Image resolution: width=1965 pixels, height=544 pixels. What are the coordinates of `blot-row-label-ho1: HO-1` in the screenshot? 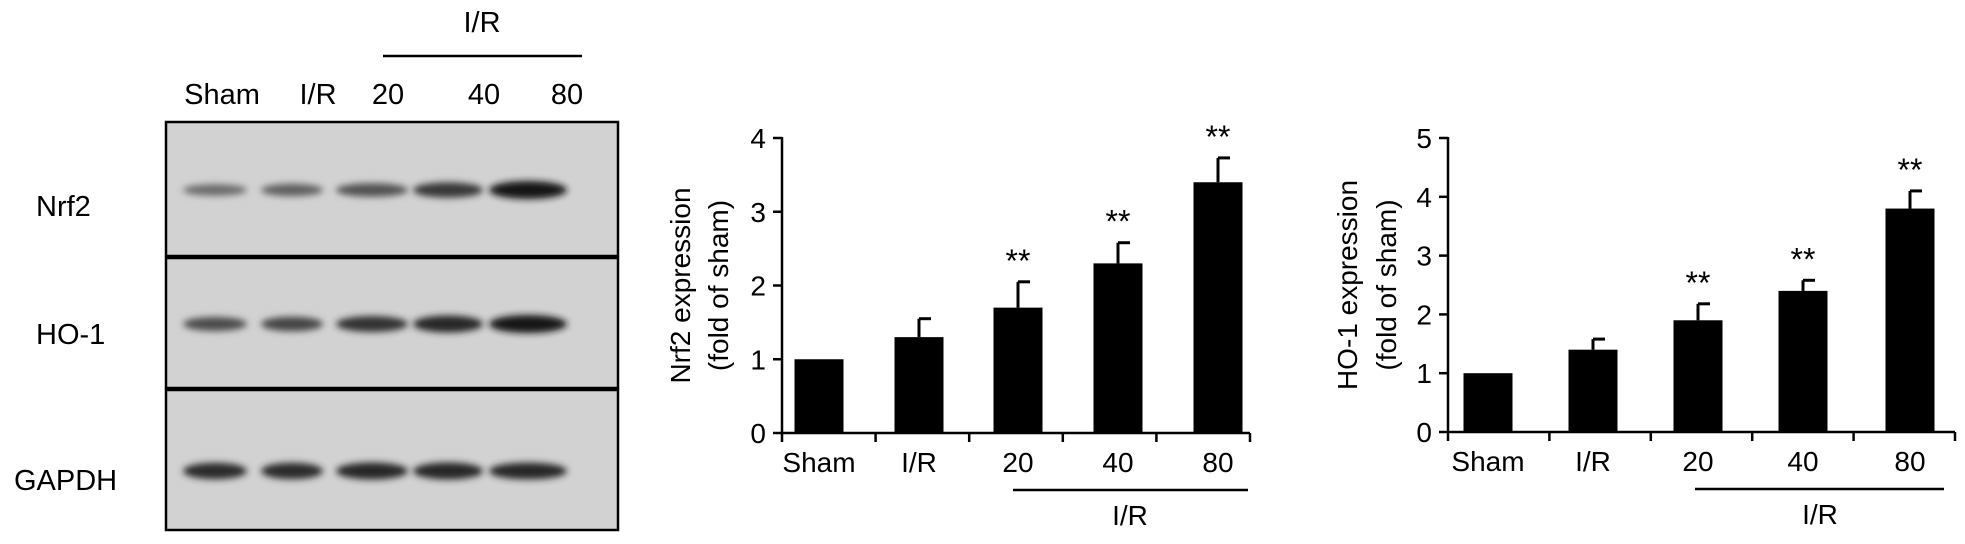 It's located at (70, 335).